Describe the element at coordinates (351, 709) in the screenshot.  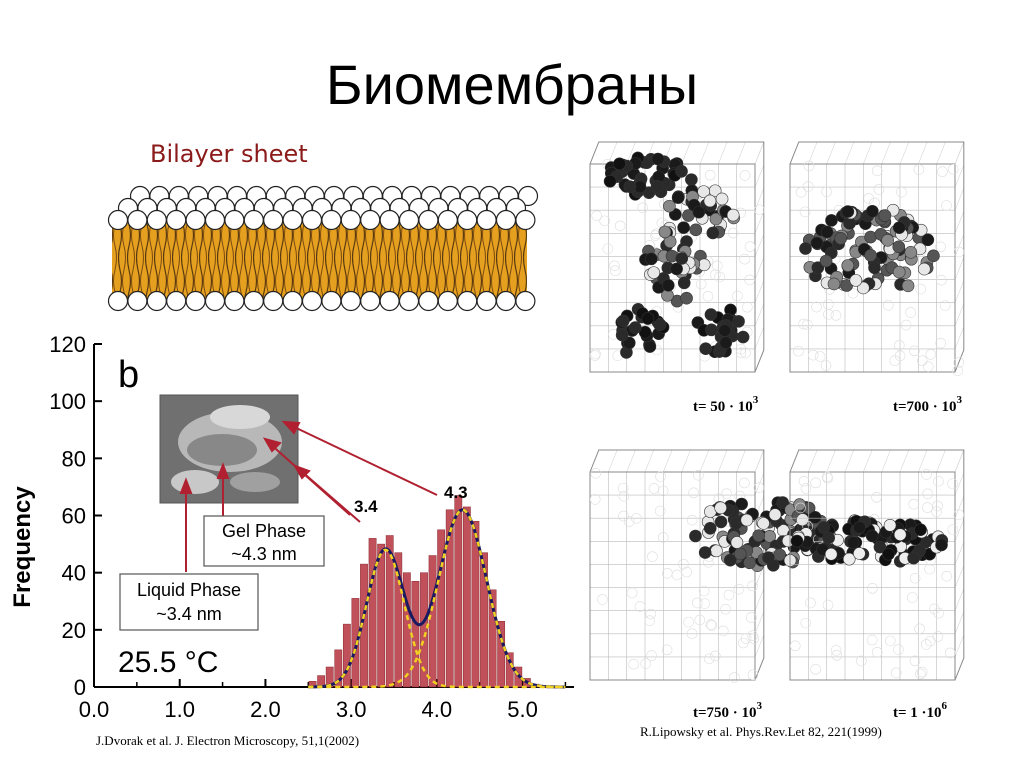
I see `x-tick-label: 3.0` at that location.